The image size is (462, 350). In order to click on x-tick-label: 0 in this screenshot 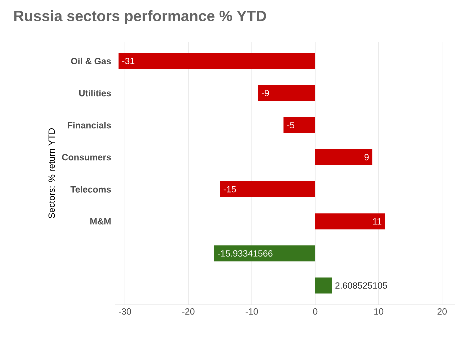, I will do `click(315, 311)`.